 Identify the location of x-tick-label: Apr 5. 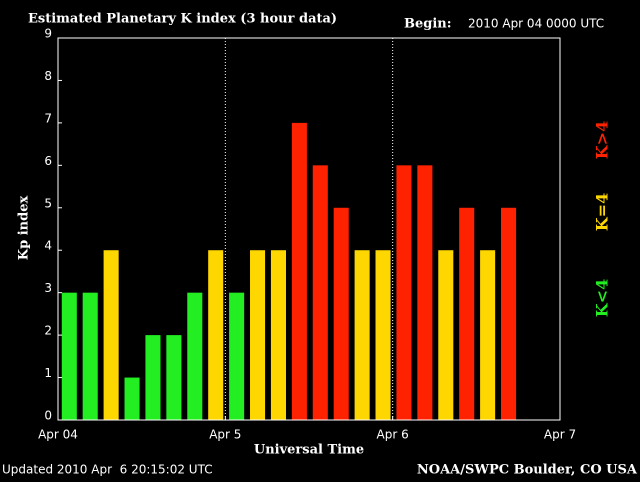
(225, 435).